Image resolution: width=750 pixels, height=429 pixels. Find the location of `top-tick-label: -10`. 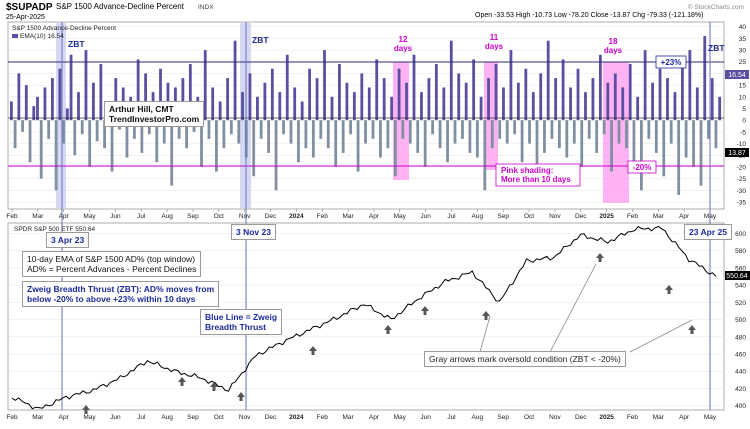

top-tick-label: -10 is located at coordinates (742, 144).